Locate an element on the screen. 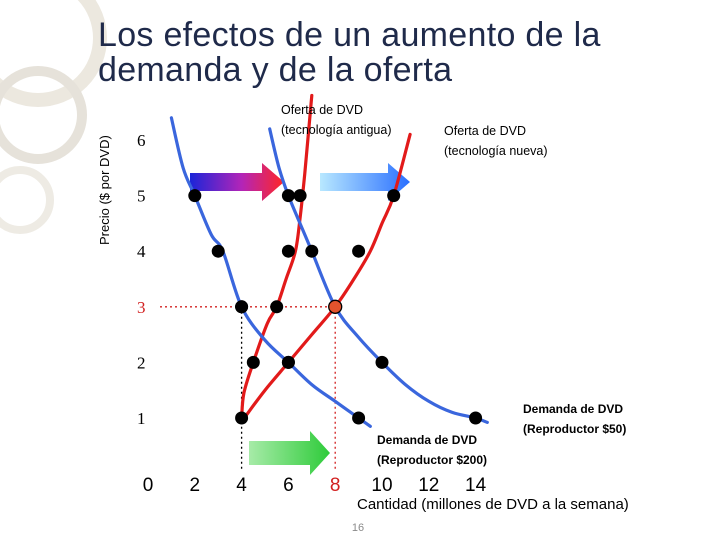 This screenshot has height=546, width=728. x-tick-label: 8 is located at coordinates (335, 485).